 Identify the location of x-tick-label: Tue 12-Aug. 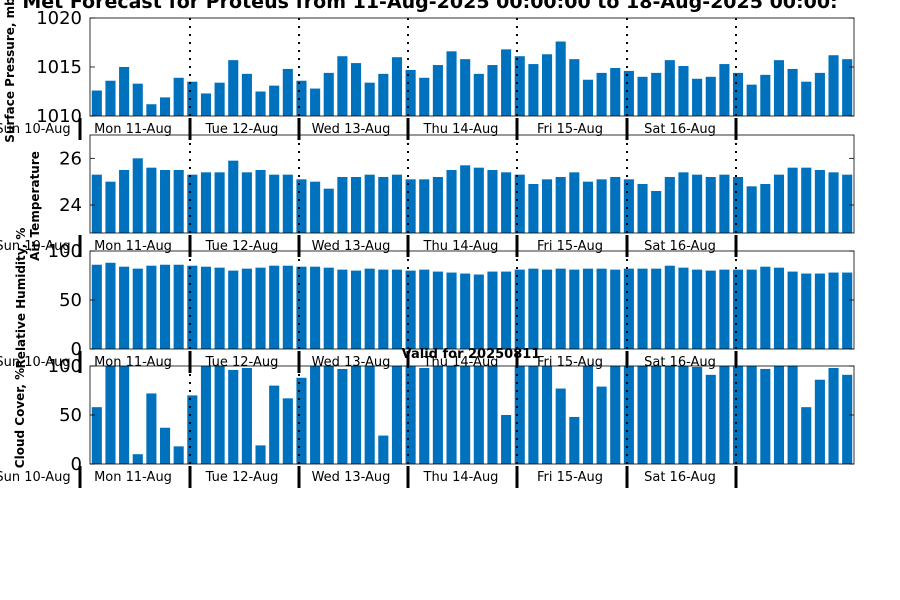
(242, 246).